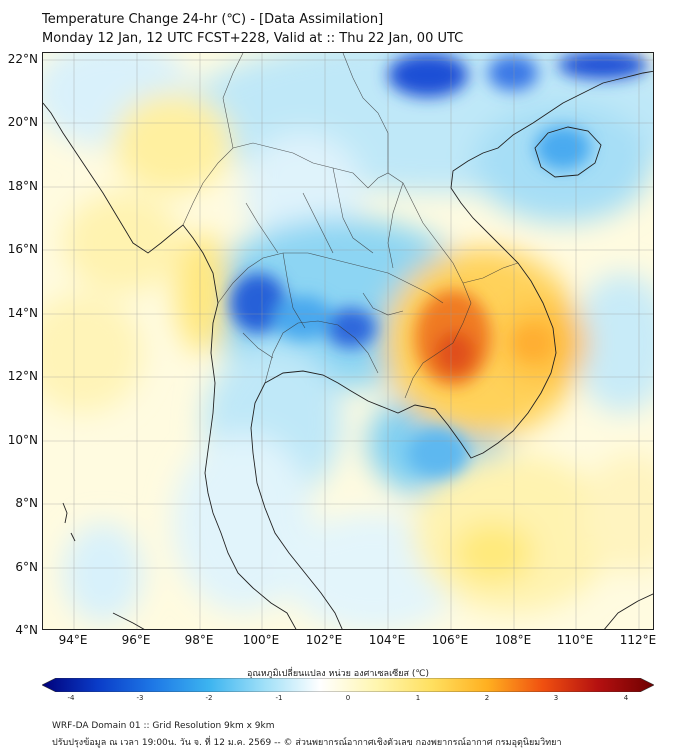 This screenshot has width=676, height=756. Describe the element at coordinates (575, 640) in the screenshot. I see `lon-label-110e: 110°E` at that location.